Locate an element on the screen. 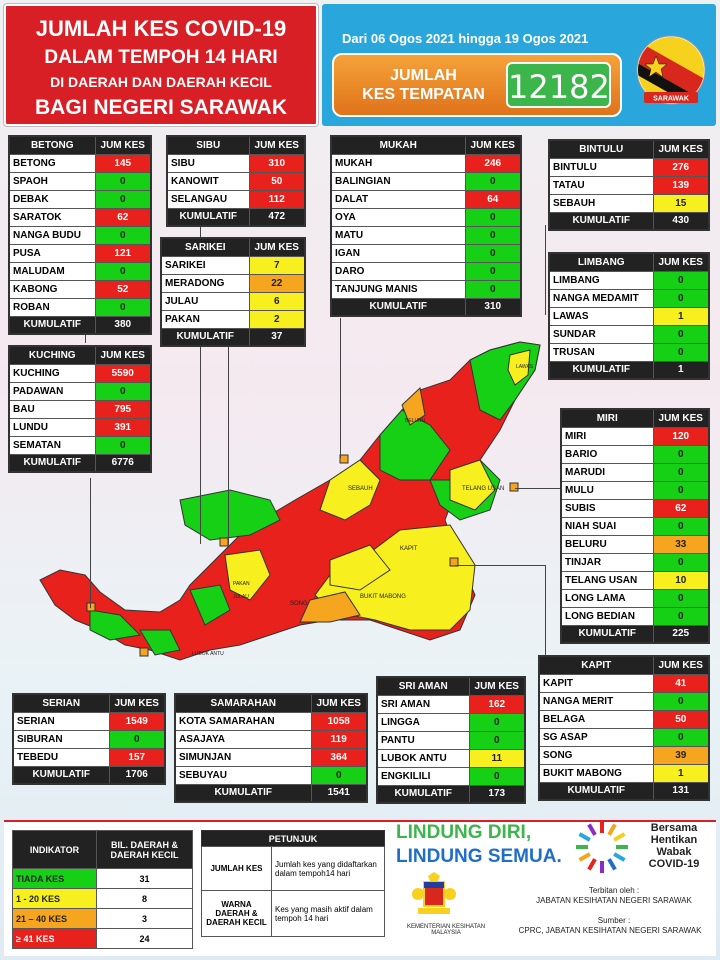 The image size is (720, 960). district-row: PUSA 121 is located at coordinates (80, 253).